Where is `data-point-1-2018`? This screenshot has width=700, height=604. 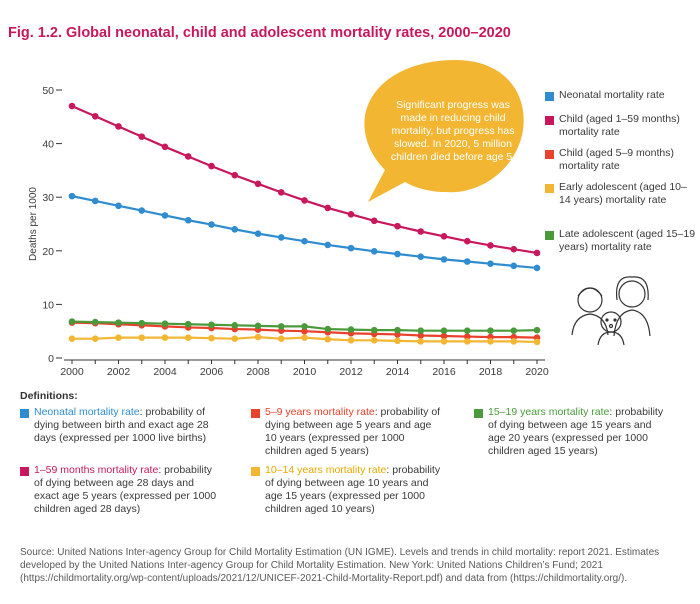
data-point-1-2018 is located at coordinates (490, 245).